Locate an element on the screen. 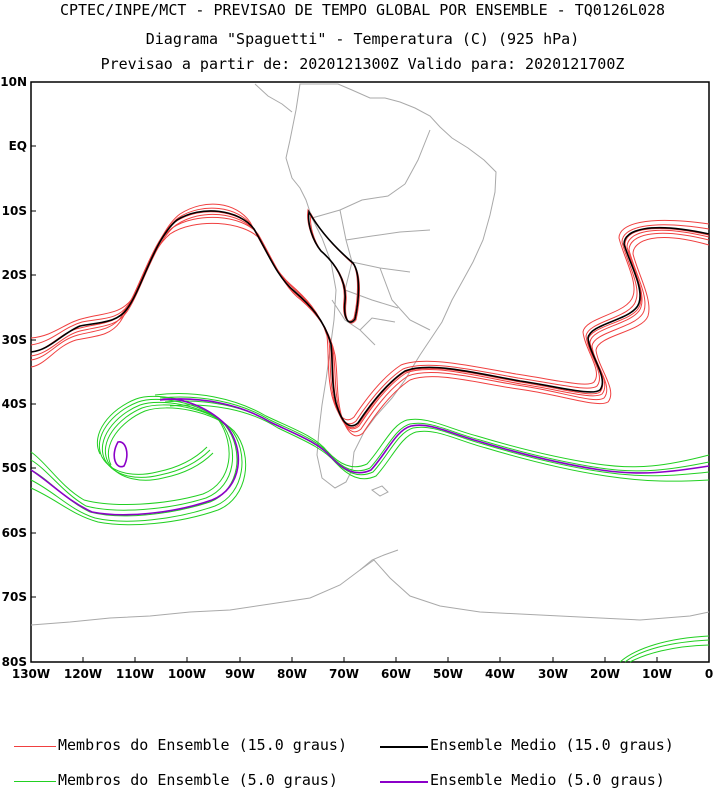 This screenshot has width=725, height=792. lon-label: 130W is located at coordinates (31, 674).